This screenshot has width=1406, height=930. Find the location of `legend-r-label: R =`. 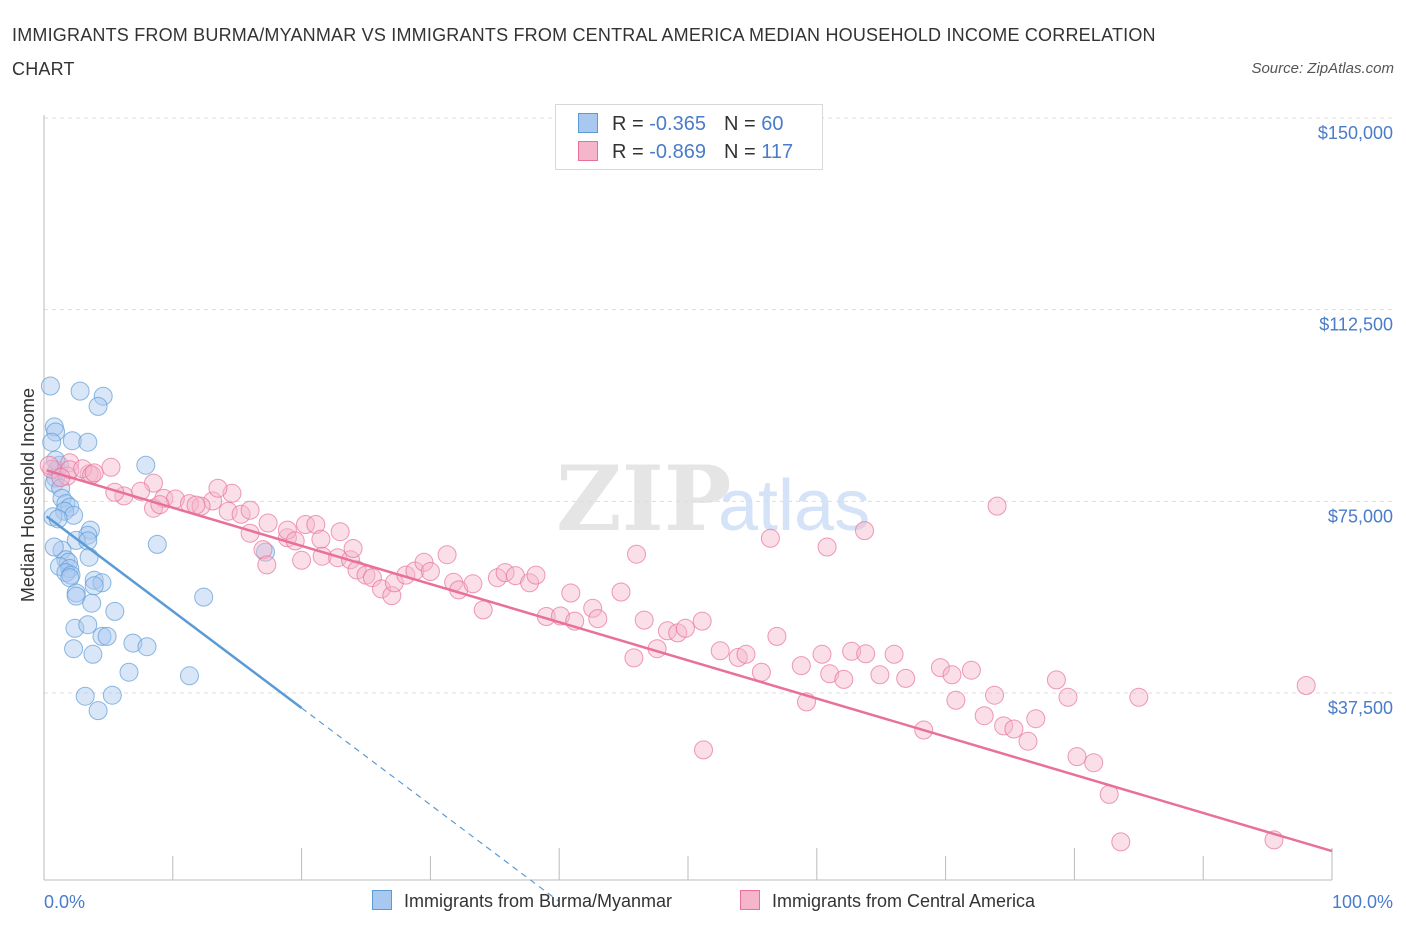

legend-r-label: R = is located at coordinates (631, 124).